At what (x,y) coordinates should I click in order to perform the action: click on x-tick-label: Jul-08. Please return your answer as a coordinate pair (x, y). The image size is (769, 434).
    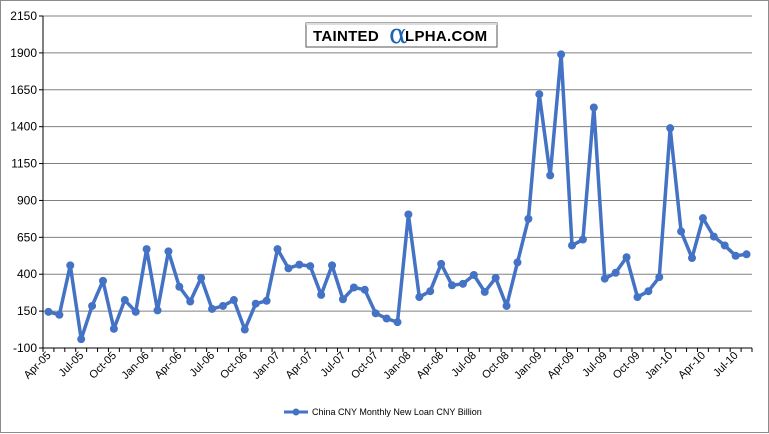
    Looking at the image, I should click on (464, 365).